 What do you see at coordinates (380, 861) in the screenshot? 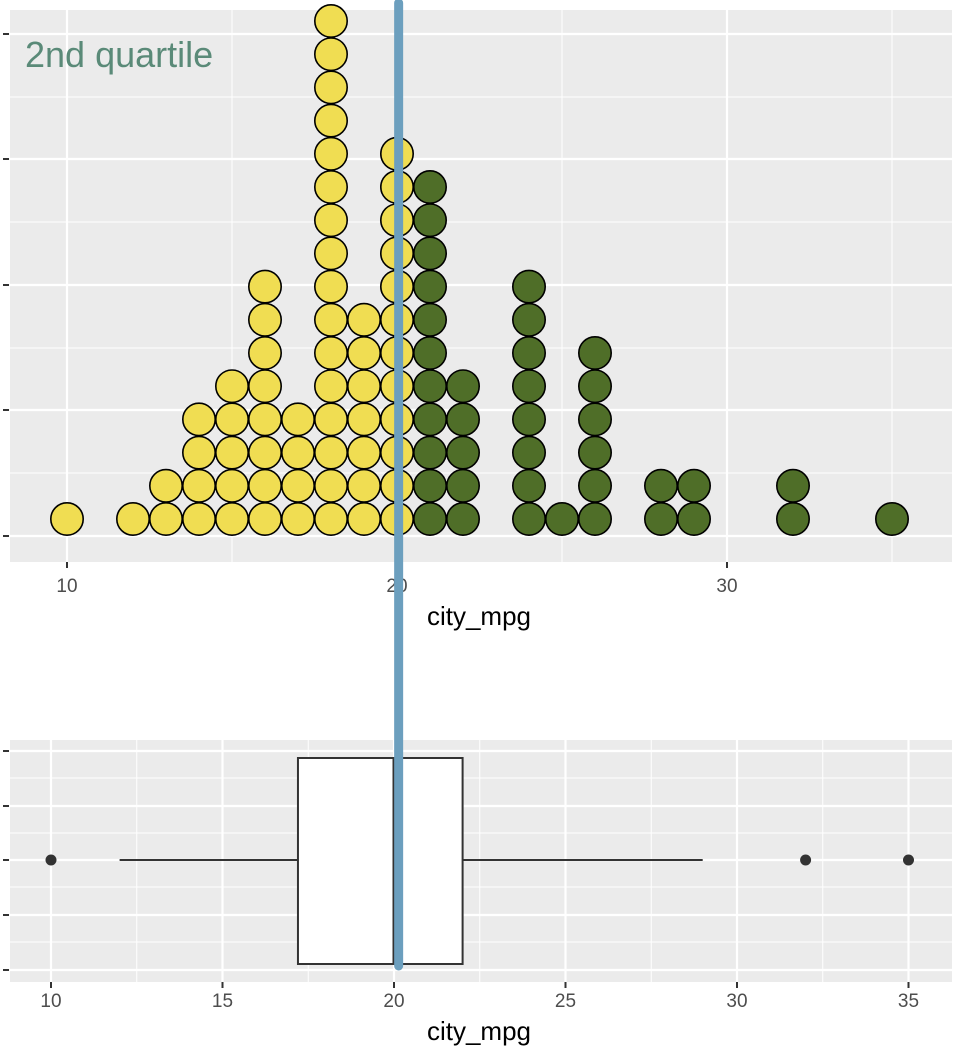
I see `boxplot-box-rect` at bounding box center [380, 861].